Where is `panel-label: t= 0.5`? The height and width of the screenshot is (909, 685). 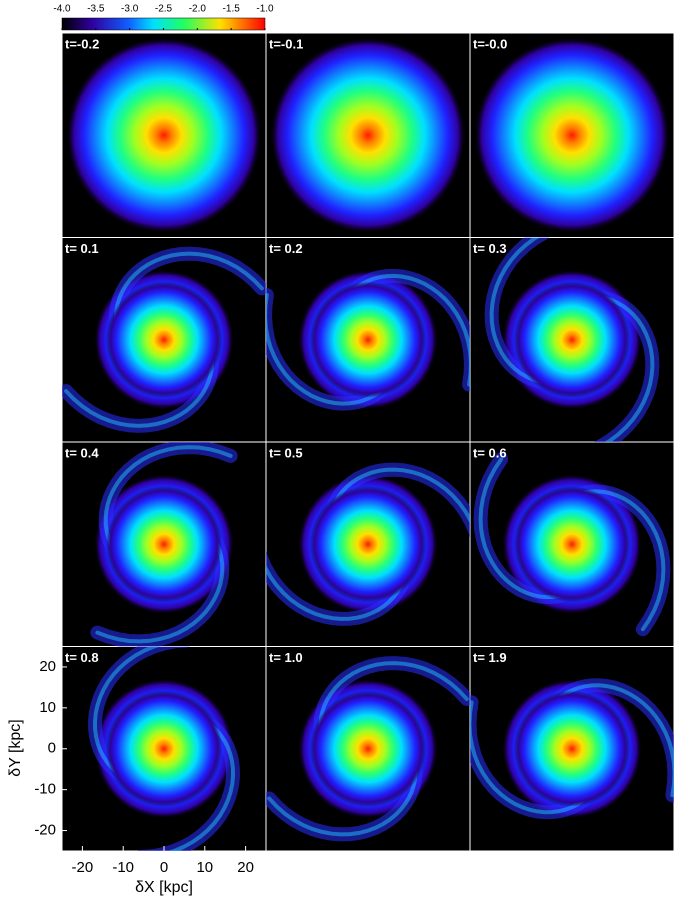 panel-label: t= 0.5 is located at coordinates (286, 452).